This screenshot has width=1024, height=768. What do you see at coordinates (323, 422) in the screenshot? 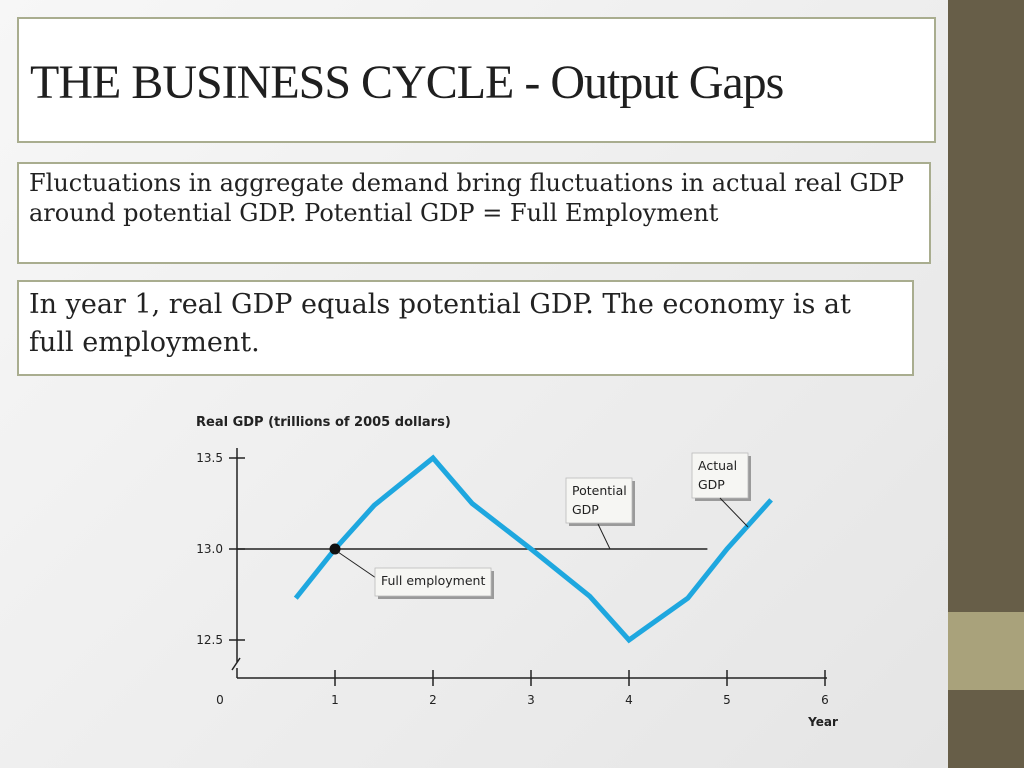
I see `y-axis-label: Real GDP (trillions of 2005 dollars)` at bounding box center [323, 422].